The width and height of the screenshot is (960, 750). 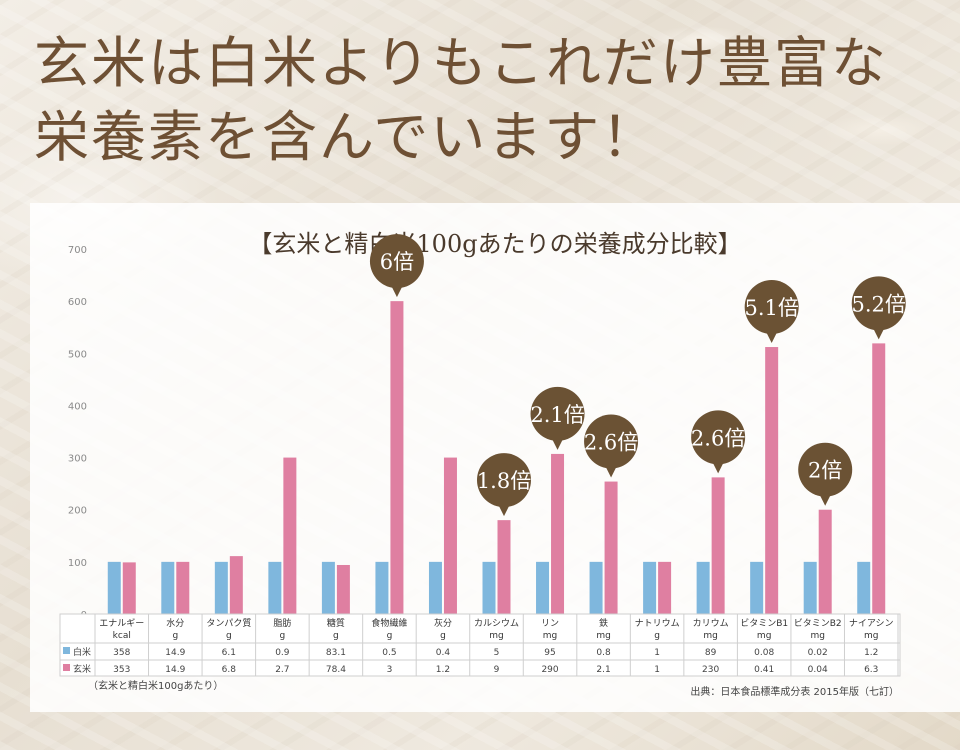 I want to click on category-label: 鉄, so click(x=603, y=623).